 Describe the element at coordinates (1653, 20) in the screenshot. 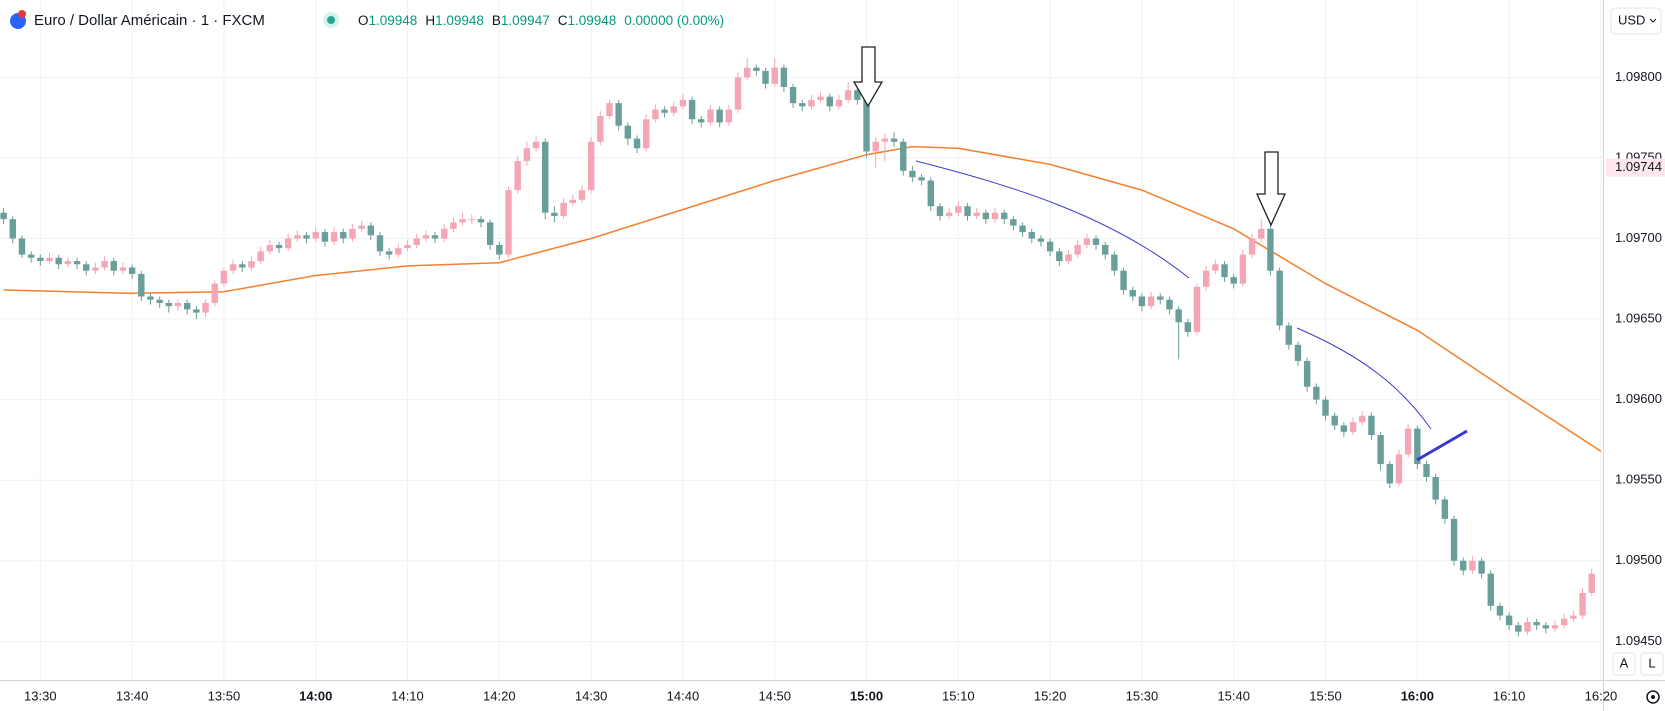

I see `dropdown-icon` at that location.